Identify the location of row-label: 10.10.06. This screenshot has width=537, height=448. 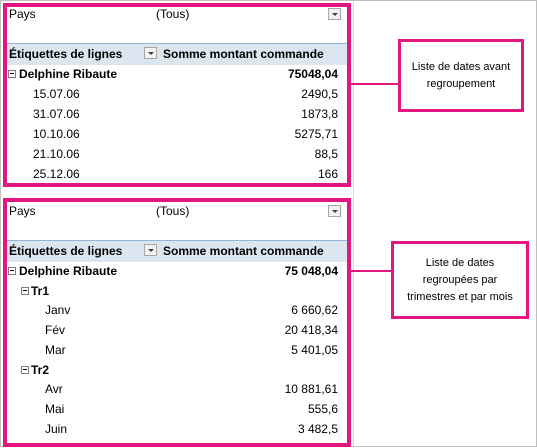
(56, 134).